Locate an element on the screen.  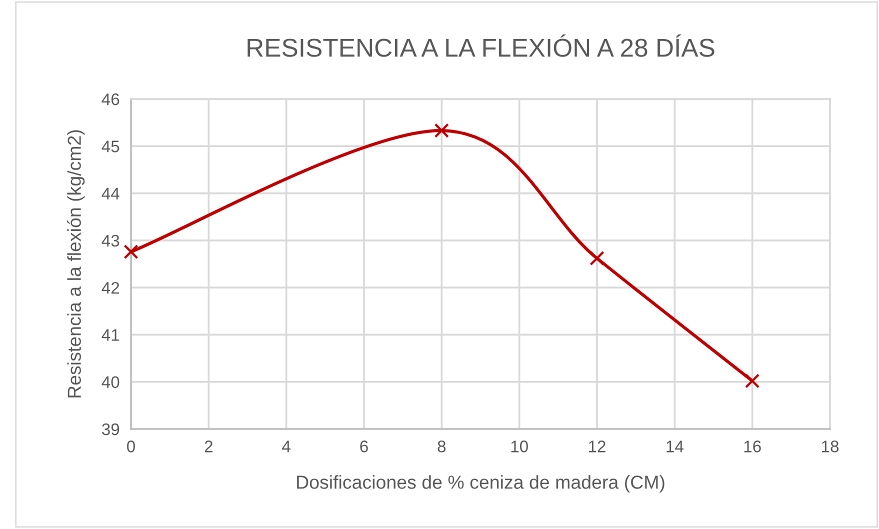
y-tick-label: 44 is located at coordinates (111, 194).